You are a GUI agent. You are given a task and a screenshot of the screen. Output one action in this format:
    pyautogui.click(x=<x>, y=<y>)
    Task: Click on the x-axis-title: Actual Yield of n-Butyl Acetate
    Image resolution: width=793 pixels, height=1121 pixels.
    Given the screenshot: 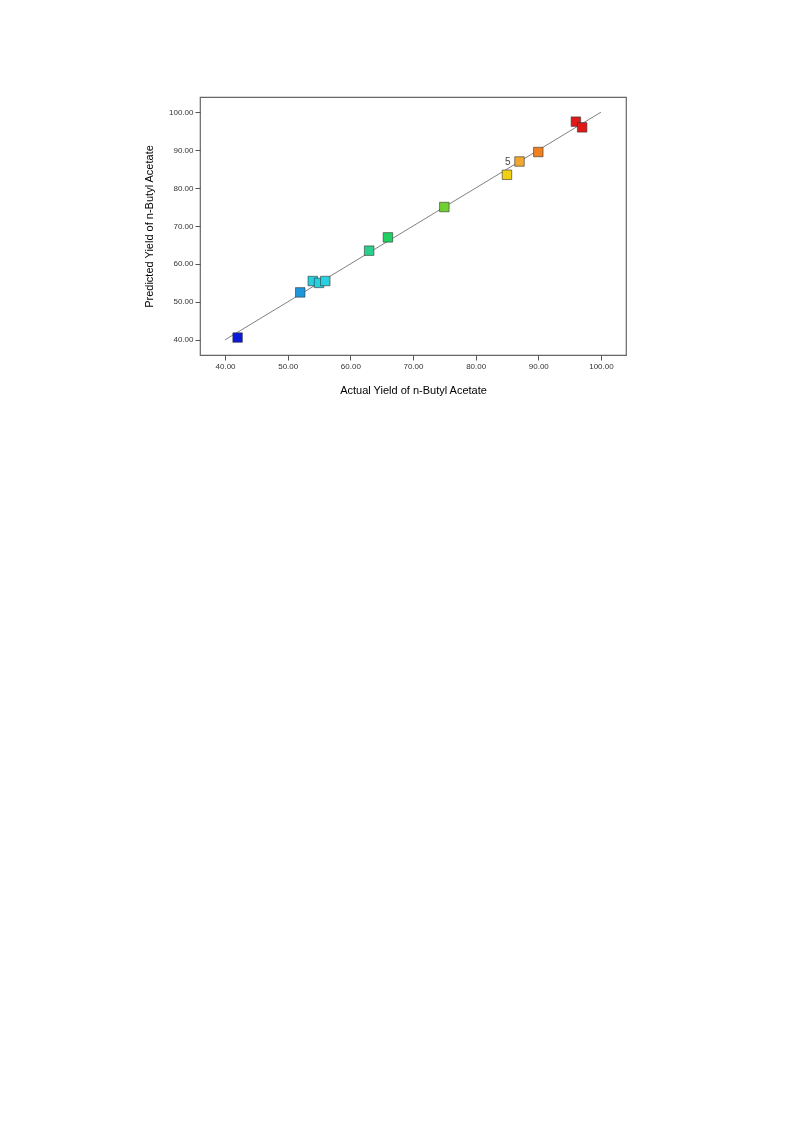 What is the action you would take?
    pyautogui.click(x=413, y=389)
    